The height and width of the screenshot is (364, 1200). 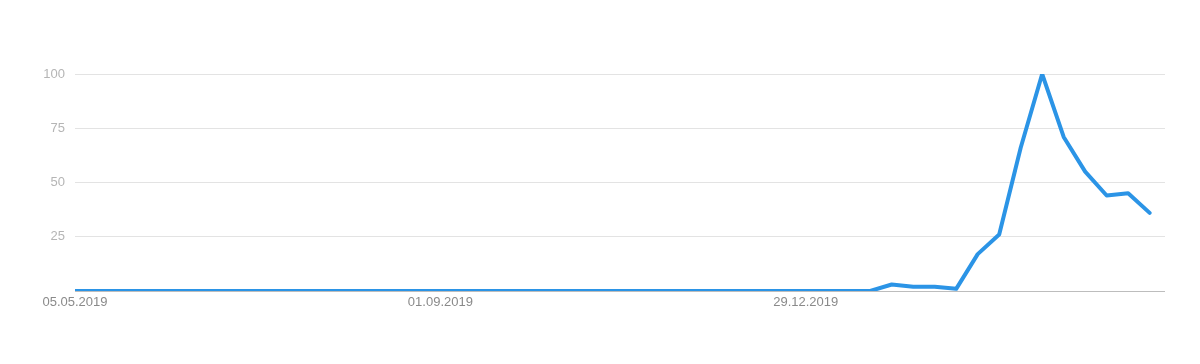 What do you see at coordinates (57, 127) in the screenshot?
I see `y-tick-label: 75` at bounding box center [57, 127].